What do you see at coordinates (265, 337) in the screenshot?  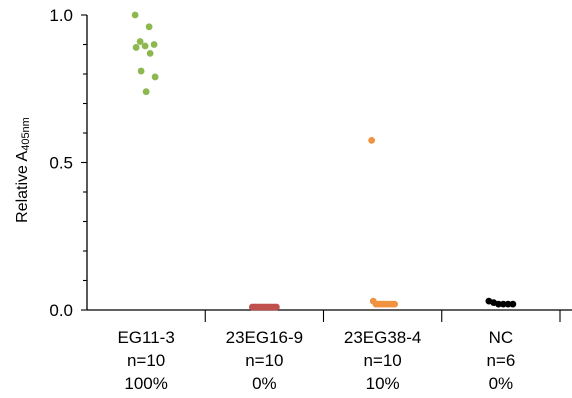 I see `category-name: 23EG16-9` at bounding box center [265, 337].